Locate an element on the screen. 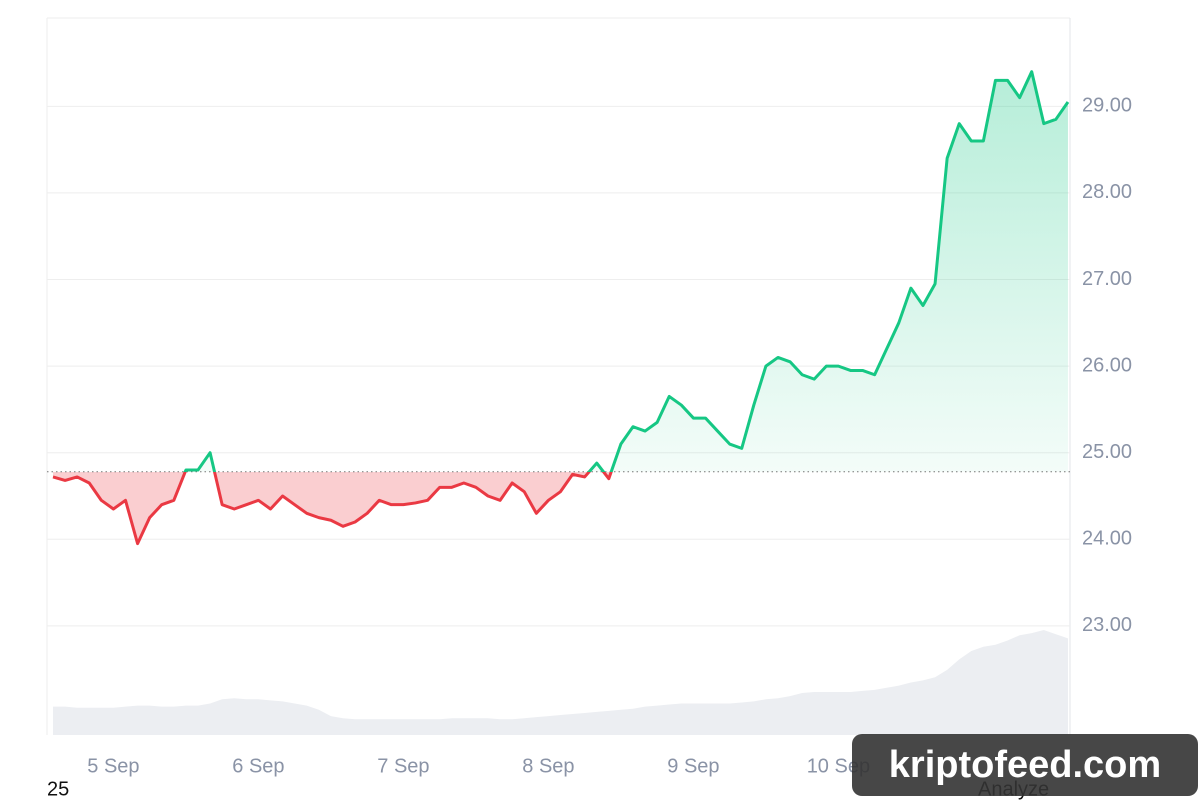  x-tick-label: 7 Sep is located at coordinates (403, 766).